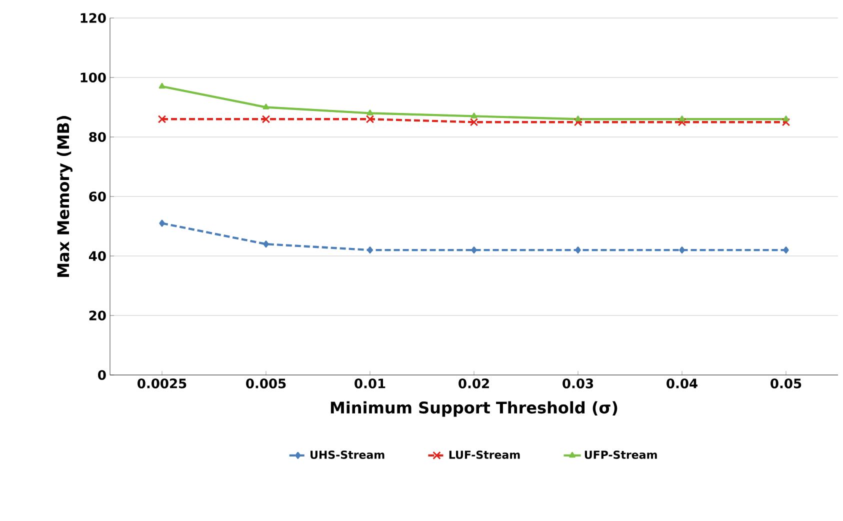 This screenshot has height=521, width=843. What do you see at coordinates (474, 409) in the screenshot?
I see `x-axis-title: Minimum Support Threshold (σ)` at bounding box center [474, 409].